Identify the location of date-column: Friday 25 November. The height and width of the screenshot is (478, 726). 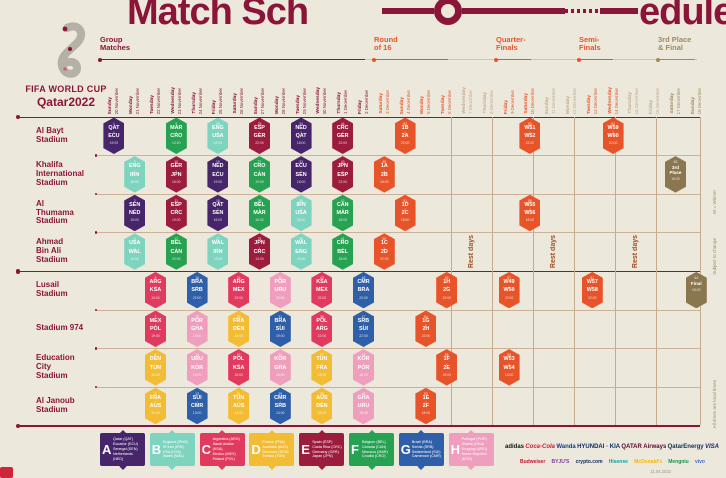
(218, 85).